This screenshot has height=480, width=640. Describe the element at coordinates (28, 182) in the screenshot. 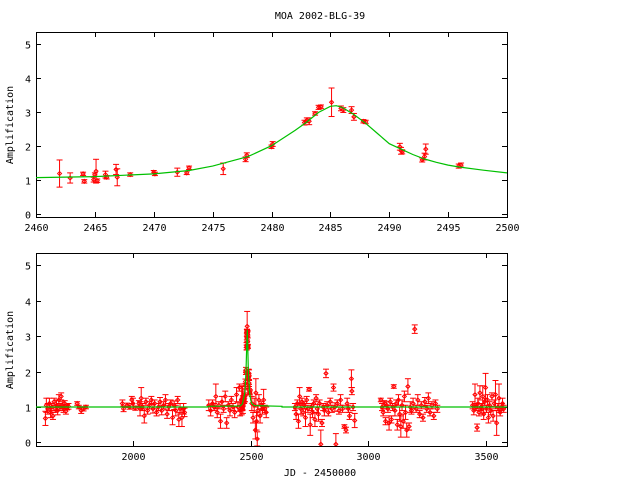

I see `y-tick-label: 1` at that location.